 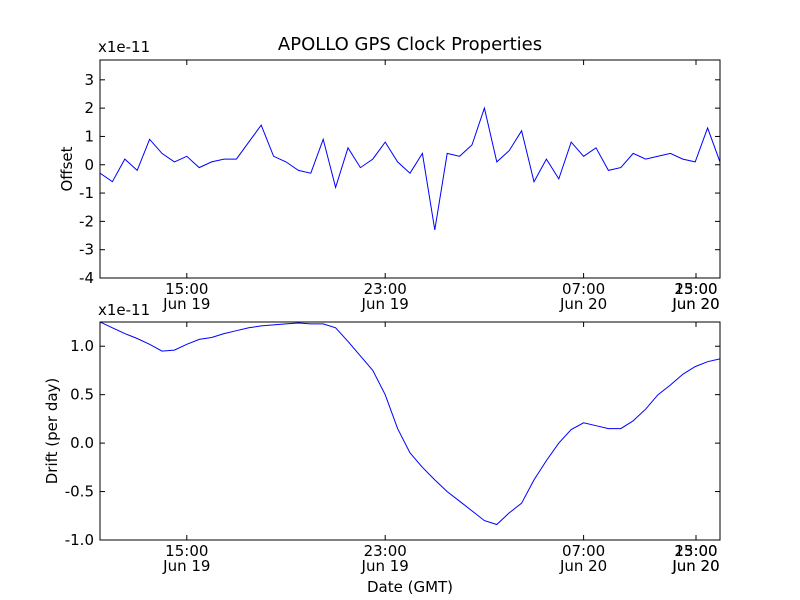 What do you see at coordinates (86, 193) in the screenshot?
I see `y-tick-label: -1` at bounding box center [86, 193].